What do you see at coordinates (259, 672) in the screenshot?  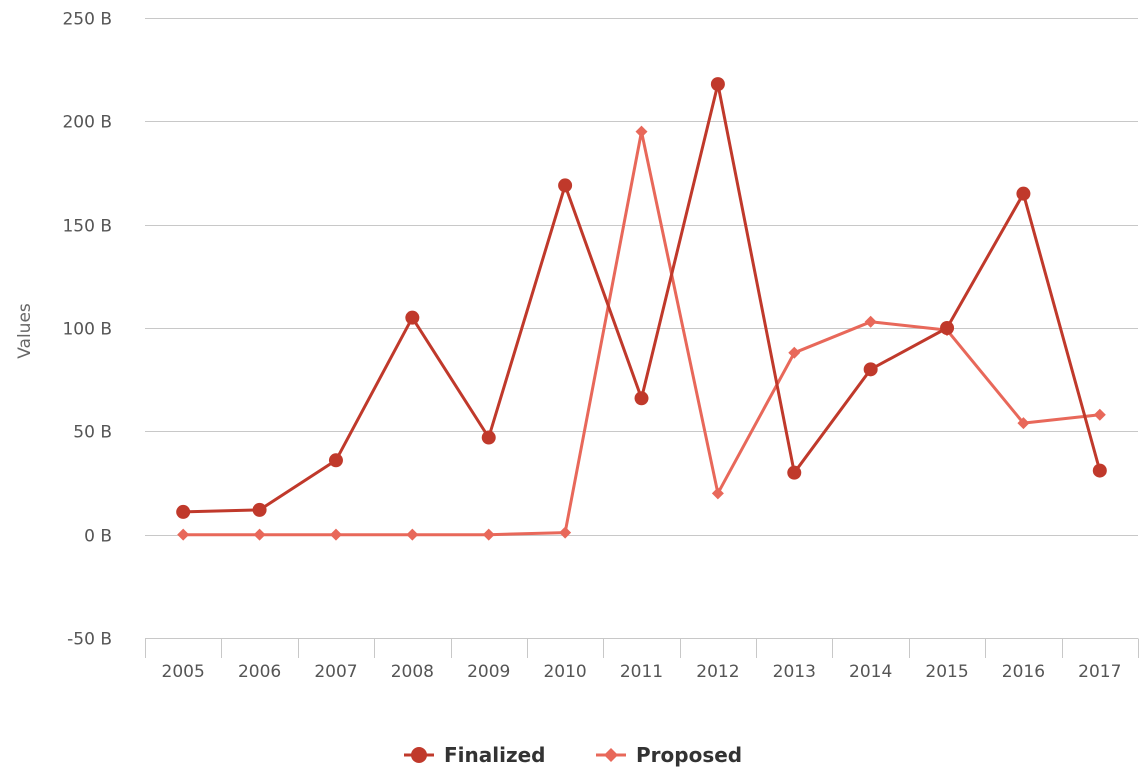 I see `x-tick-label: 2006` at bounding box center [259, 672].